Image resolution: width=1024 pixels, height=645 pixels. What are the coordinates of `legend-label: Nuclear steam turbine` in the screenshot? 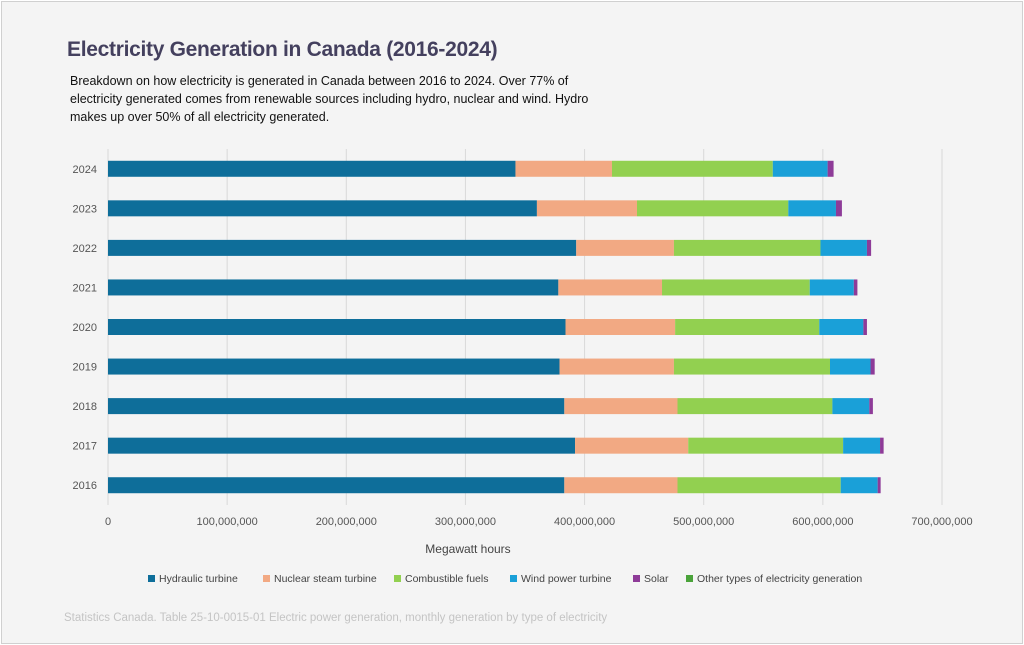 It's located at (325, 579).